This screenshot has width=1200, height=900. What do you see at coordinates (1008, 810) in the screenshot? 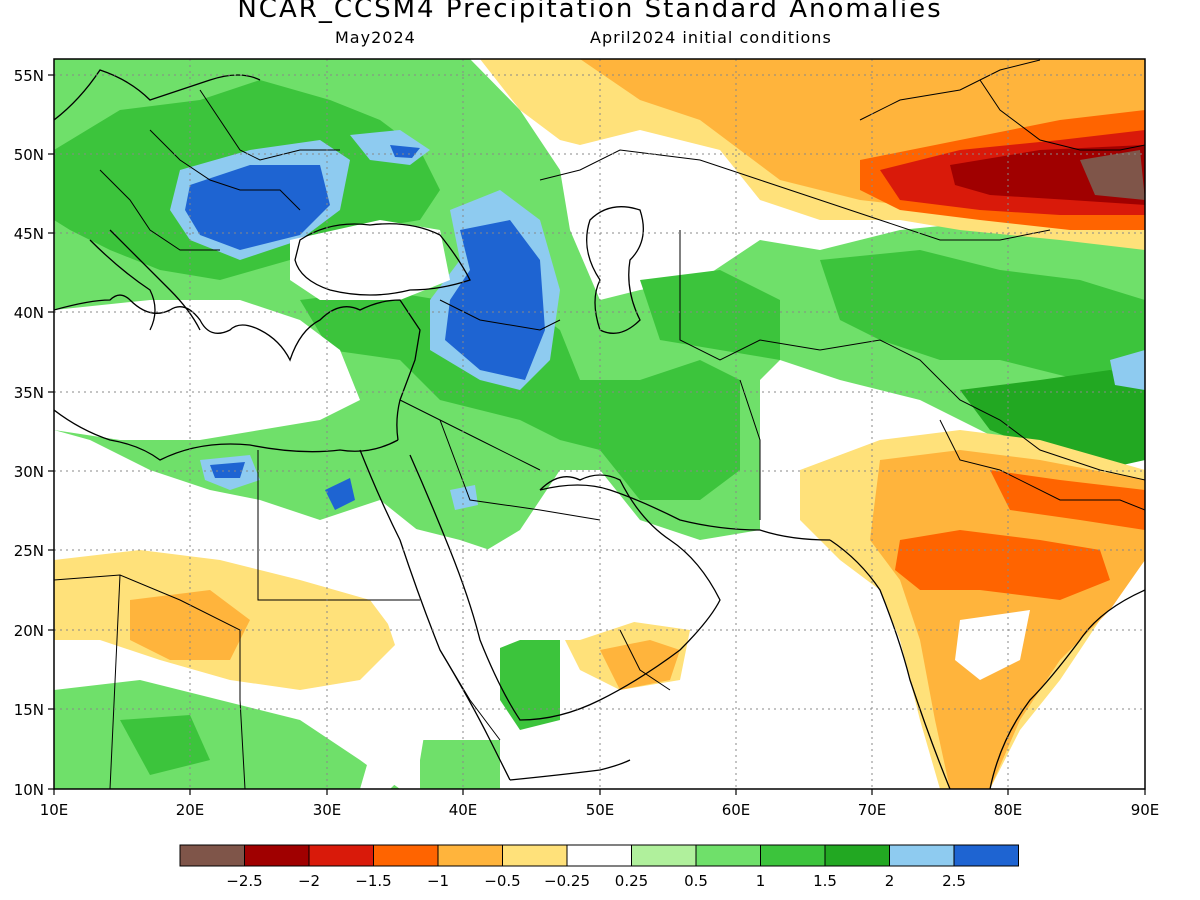
I see `x-tick-label: 80E` at bounding box center [1008, 810].